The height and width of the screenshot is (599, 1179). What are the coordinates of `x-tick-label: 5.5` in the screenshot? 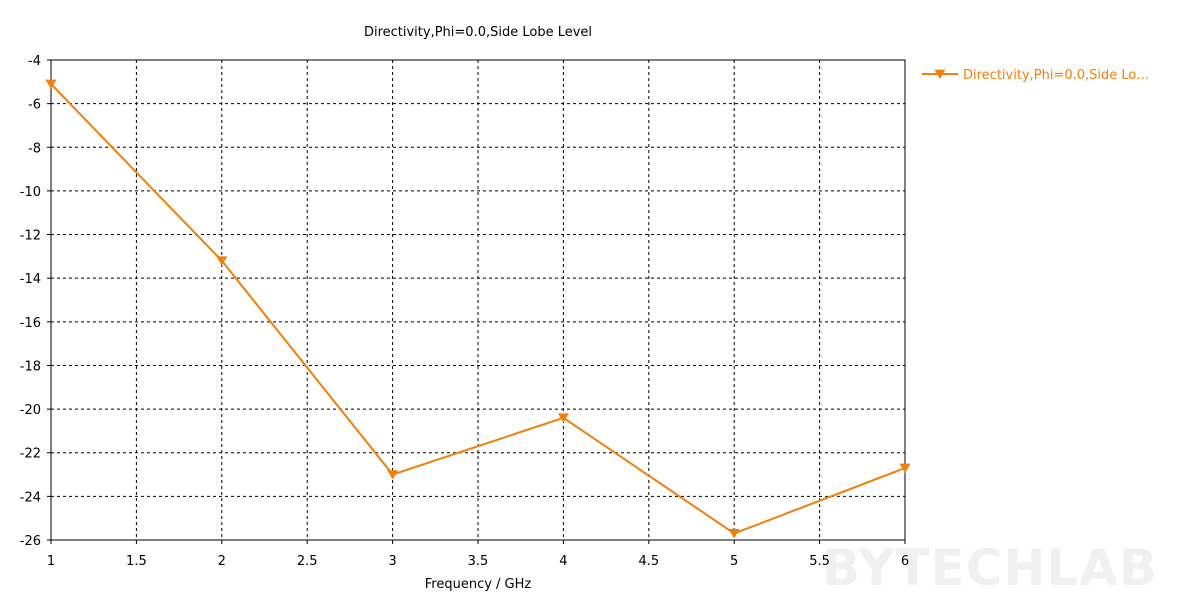 It's located at (819, 561).